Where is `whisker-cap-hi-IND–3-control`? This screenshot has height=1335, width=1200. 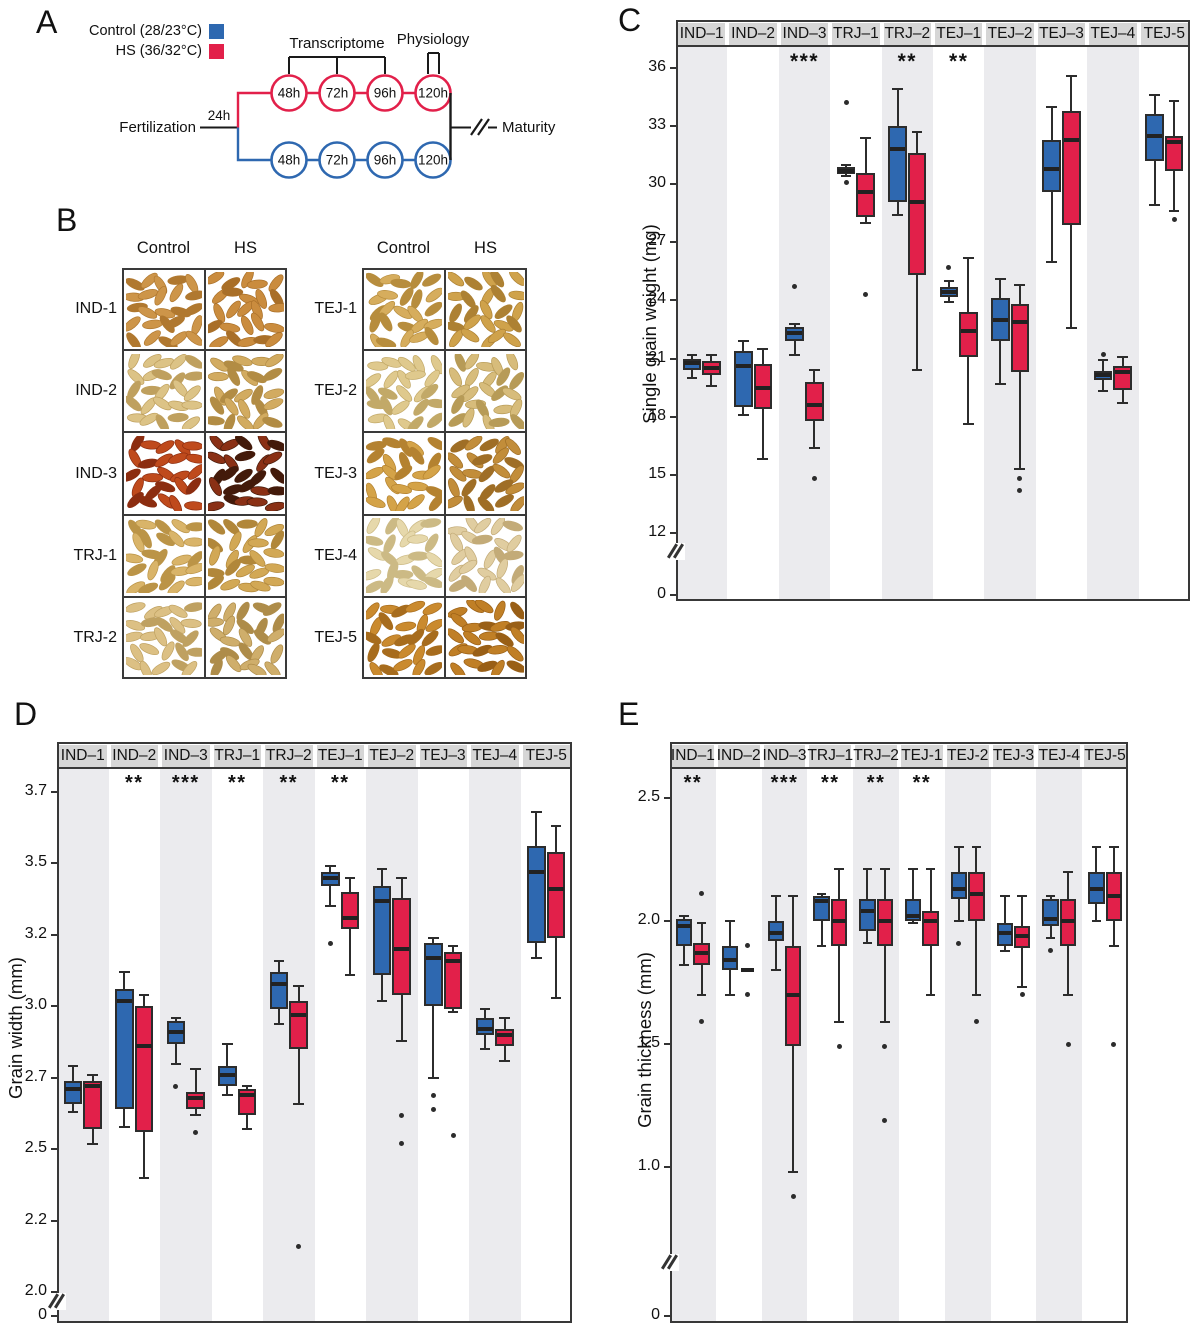 whisker-cap-hi-IND–3-control is located at coordinates (776, 896).